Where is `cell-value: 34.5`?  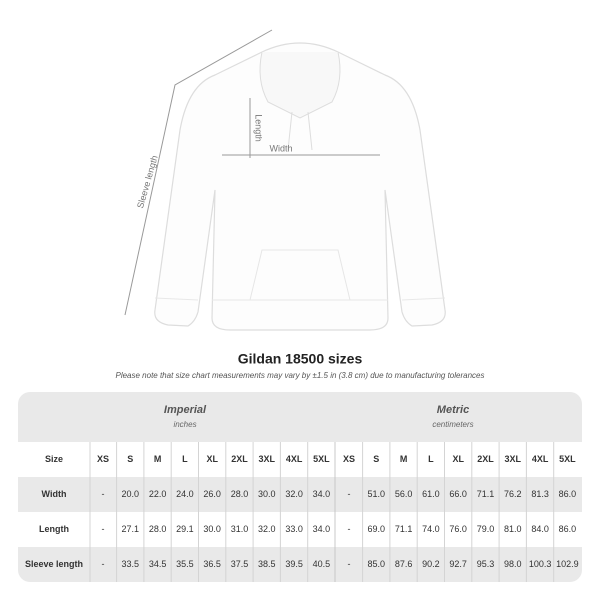
cell-value: 34.5 is located at coordinates (158, 564).